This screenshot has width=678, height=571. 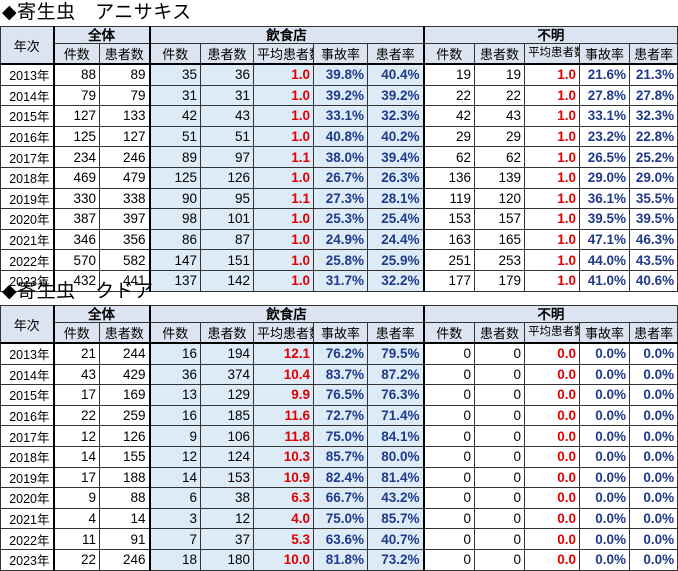 I want to click on cell-rest-patient-rate: 76.3%, so click(x=395, y=395).